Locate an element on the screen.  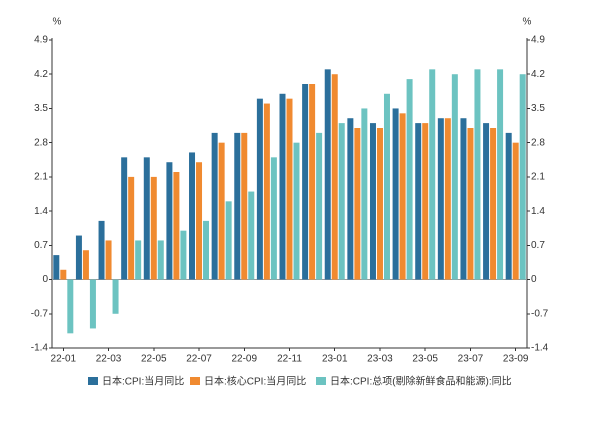
y-tick-label: 1.4 is located at coordinates (41, 211).